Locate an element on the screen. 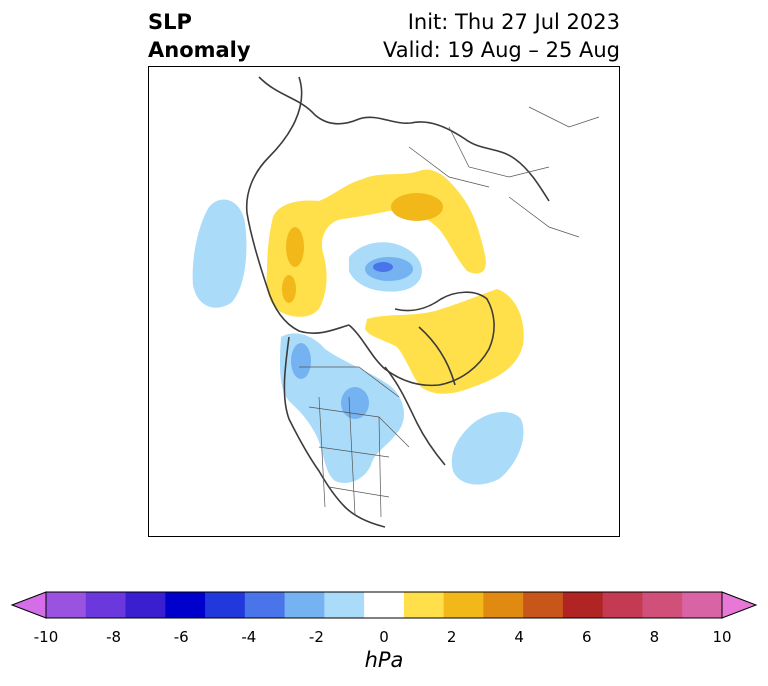 The image size is (768, 686). colorbar-tick-label: -6 is located at coordinates (181, 637).